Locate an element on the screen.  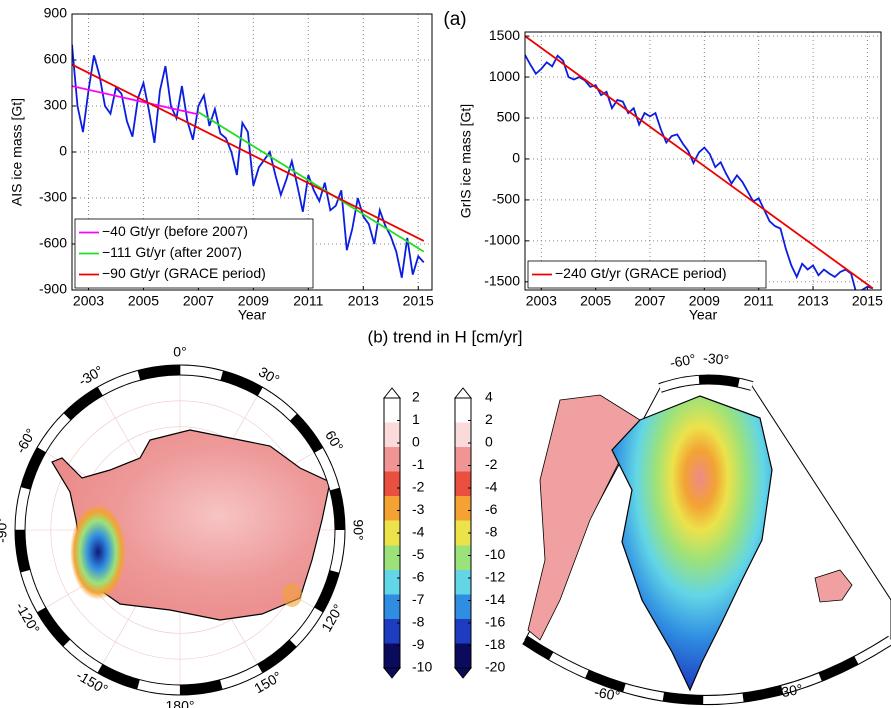
colorbar-tick-label: -12 is located at coordinates (495, 577).